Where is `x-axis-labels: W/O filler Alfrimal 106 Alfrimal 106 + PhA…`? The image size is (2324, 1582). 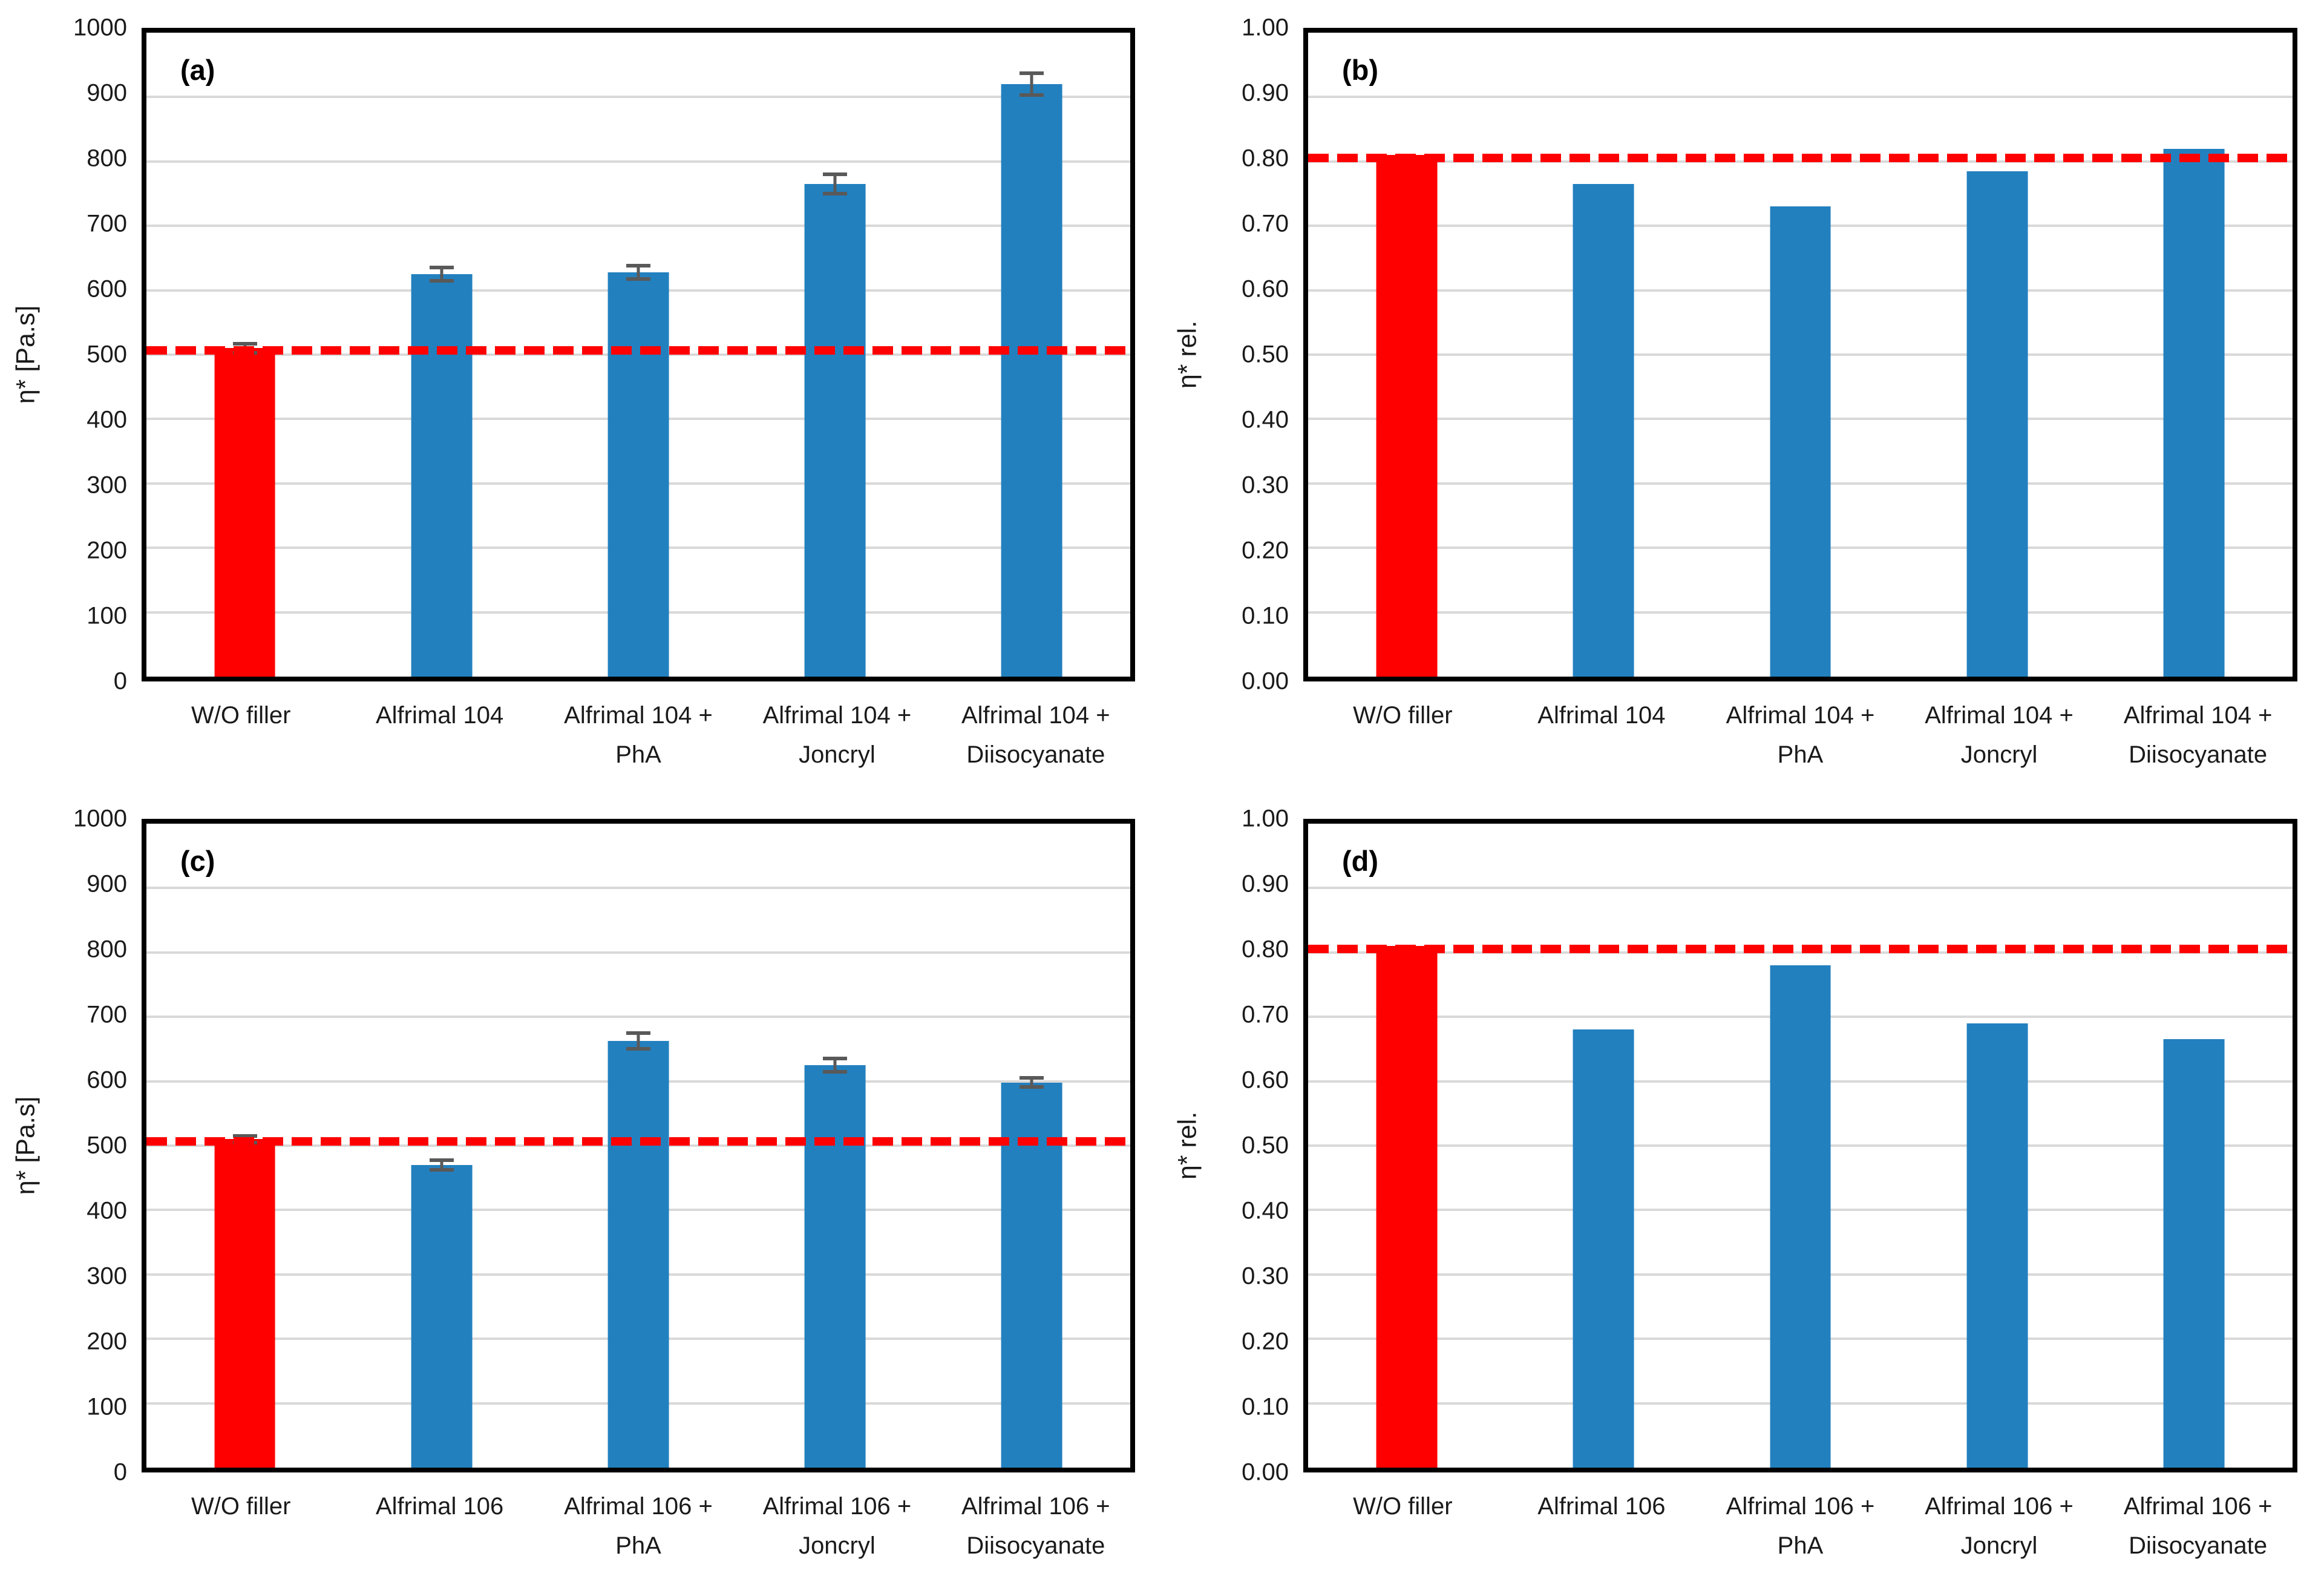 x-axis-labels: W/O filler Alfrimal 106 Alfrimal 106 + PhA… is located at coordinates (1800, 1526).